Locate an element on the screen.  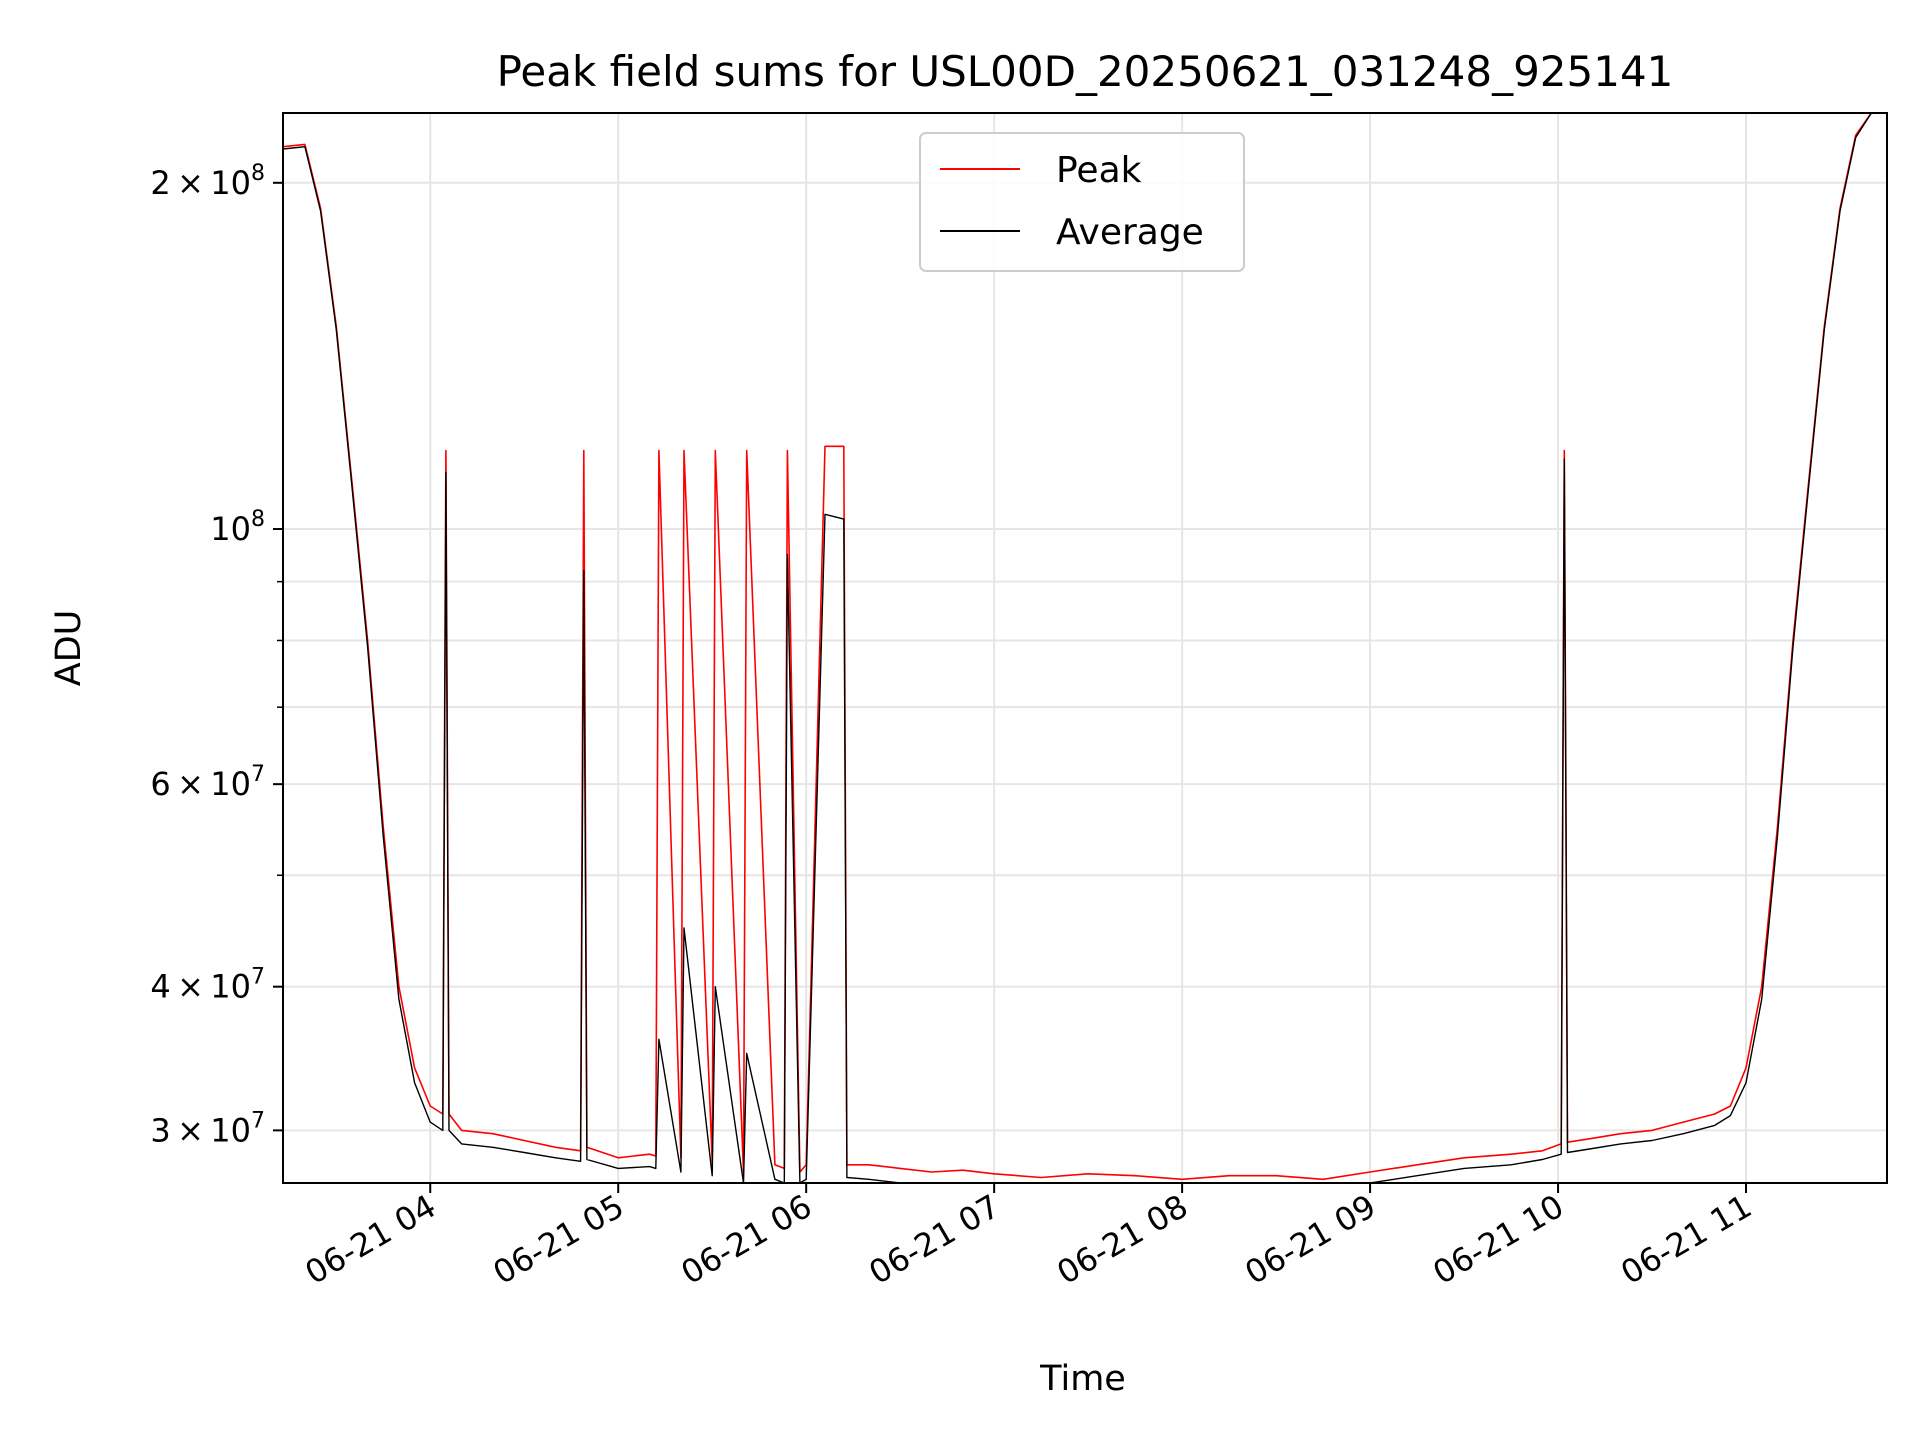
y-tick-label: 6 × 107 is located at coordinates (207, 782).